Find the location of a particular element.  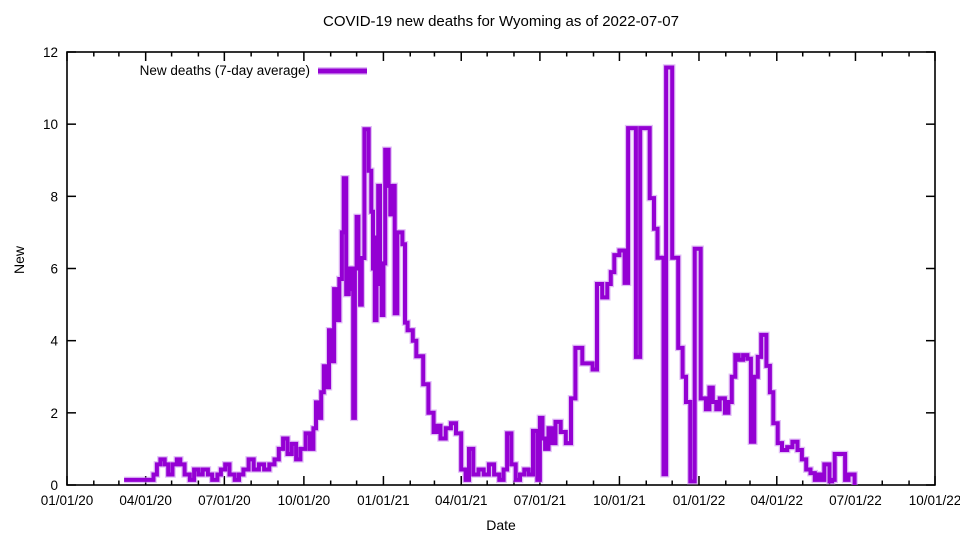

x-tick-label: 04/01/22 is located at coordinates (777, 500).